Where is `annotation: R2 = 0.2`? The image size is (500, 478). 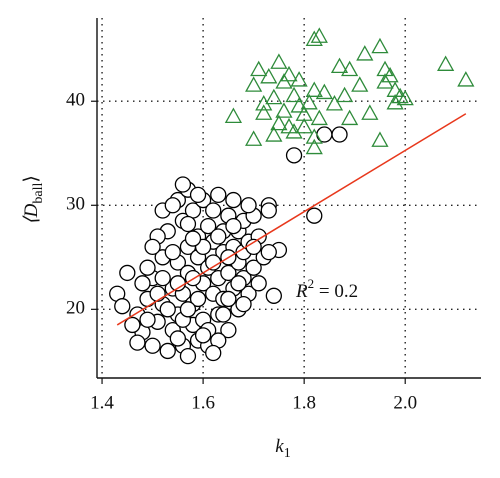
annotation: R2 = 0.2 is located at coordinates (326, 289).